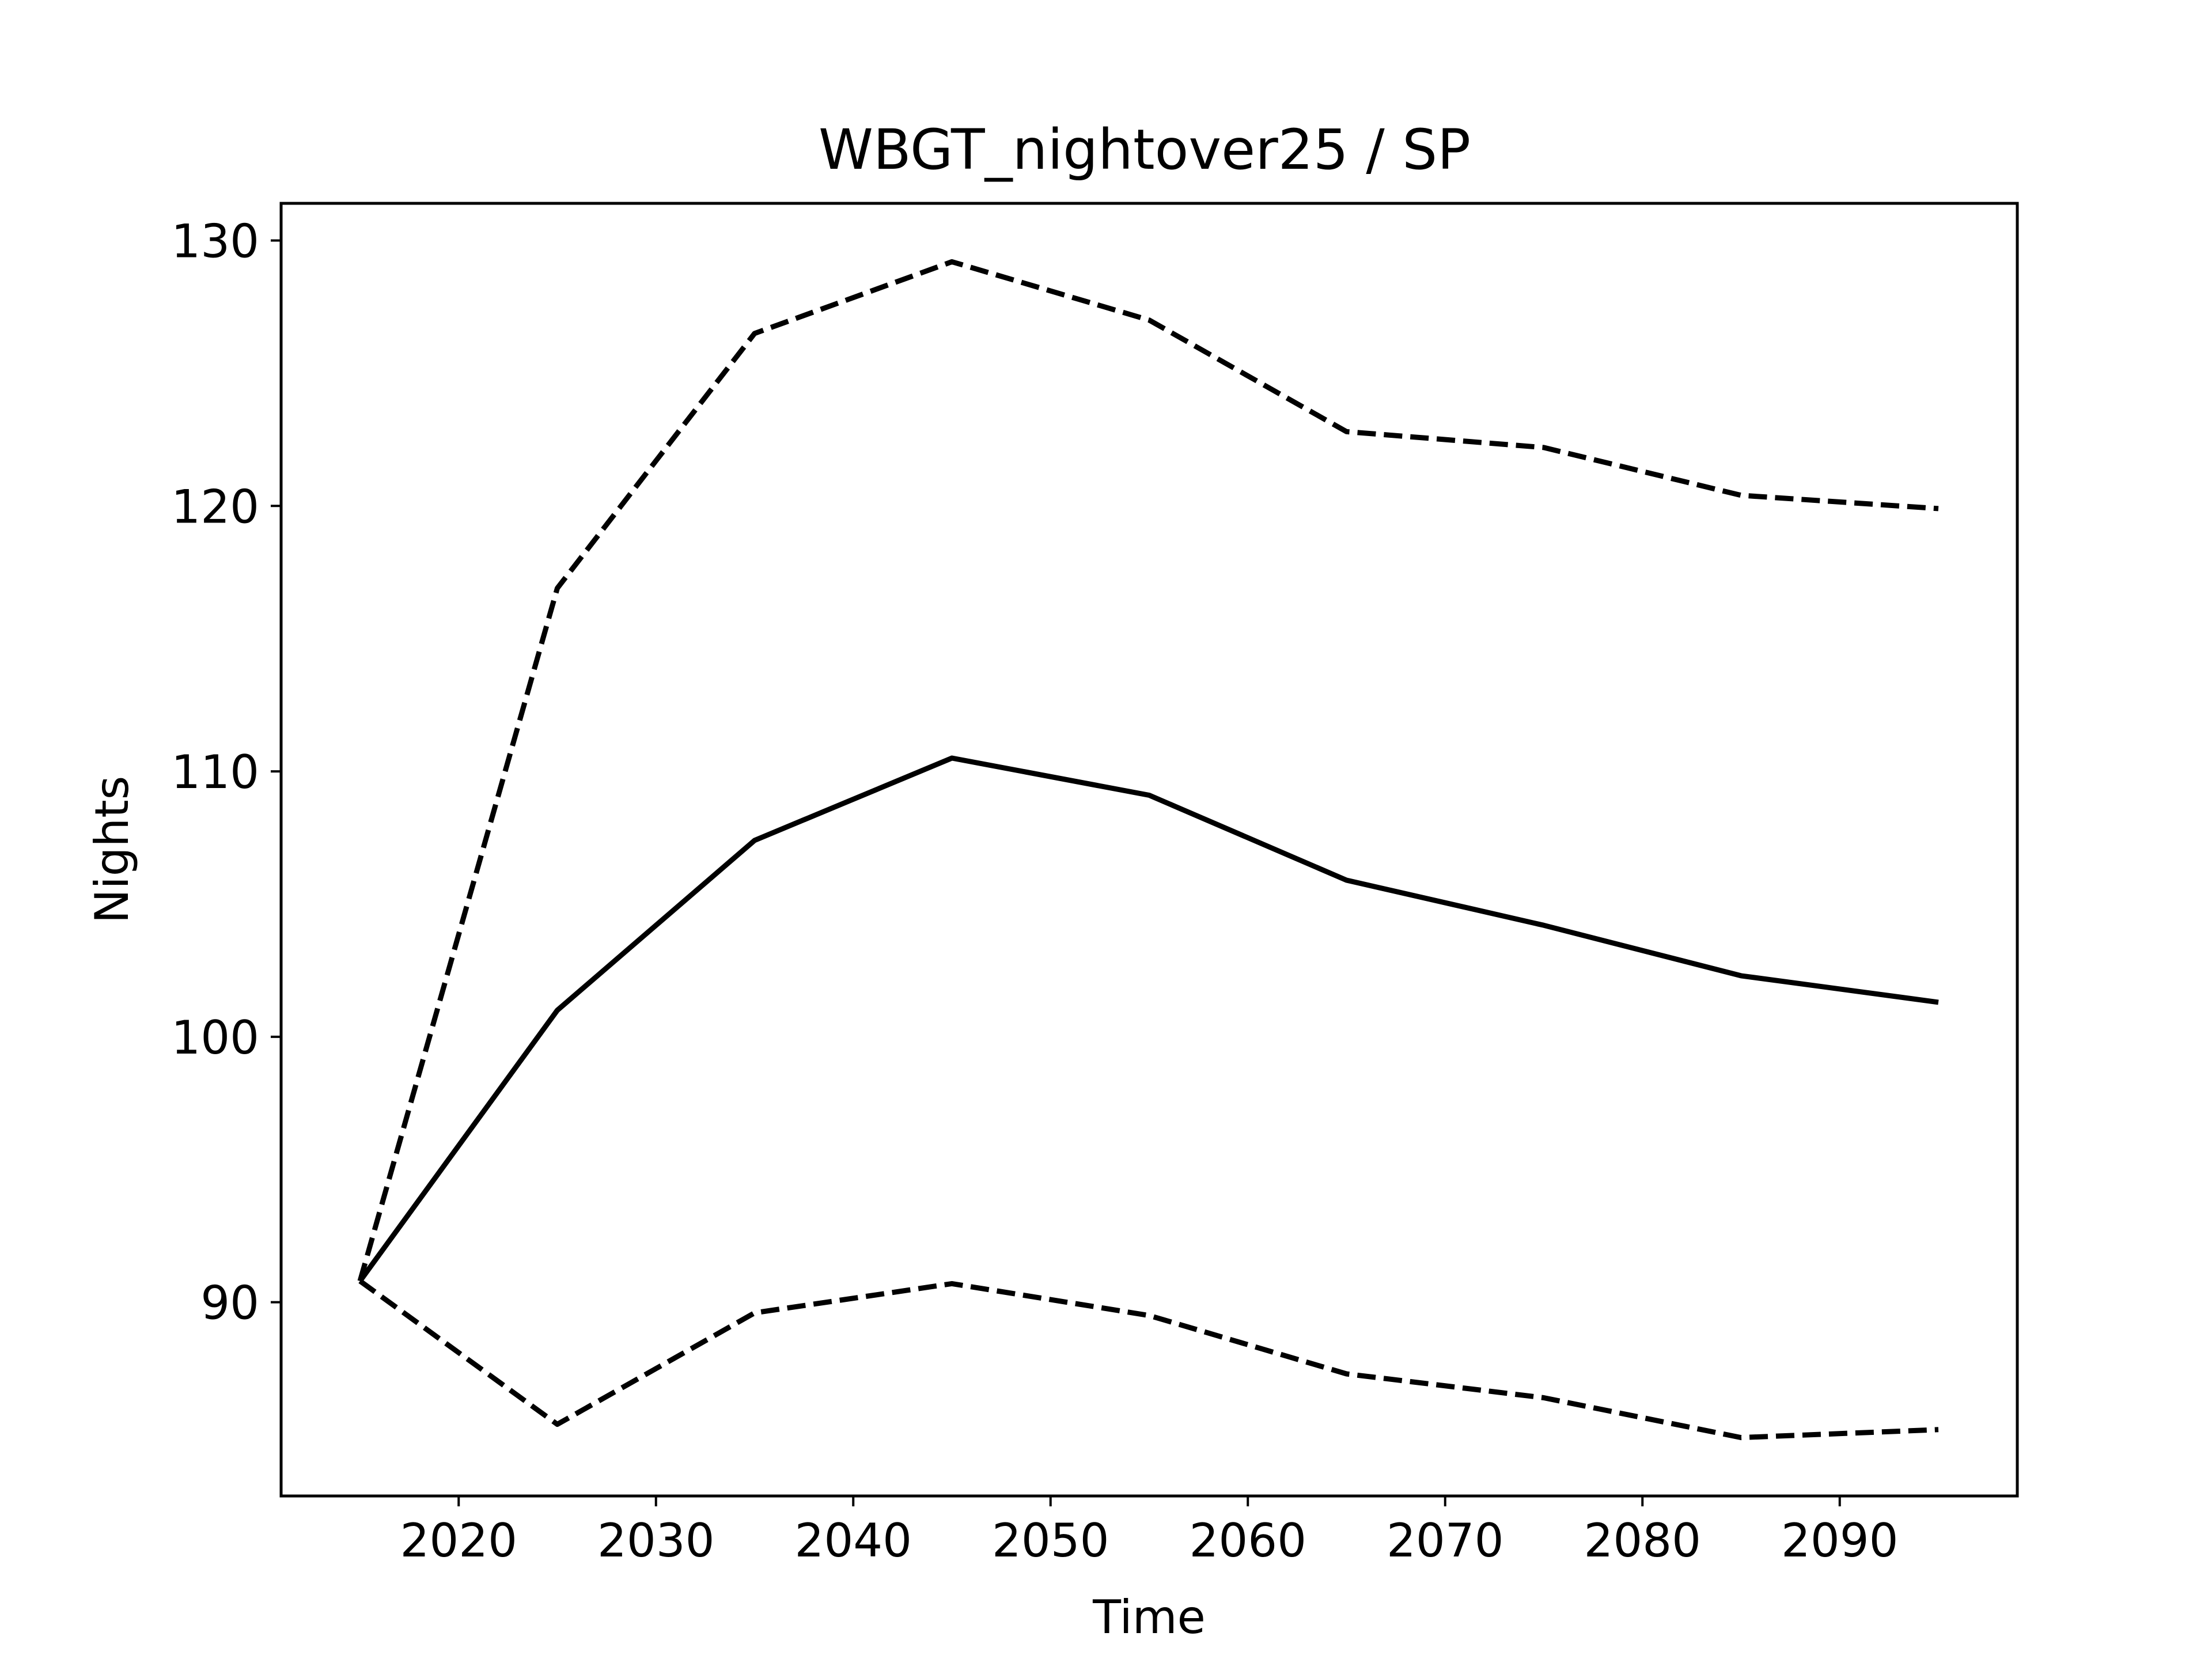 This screenshot has width=2212, height=1659. I want to click on x-axis-label: Time, so click(1149, 1617).